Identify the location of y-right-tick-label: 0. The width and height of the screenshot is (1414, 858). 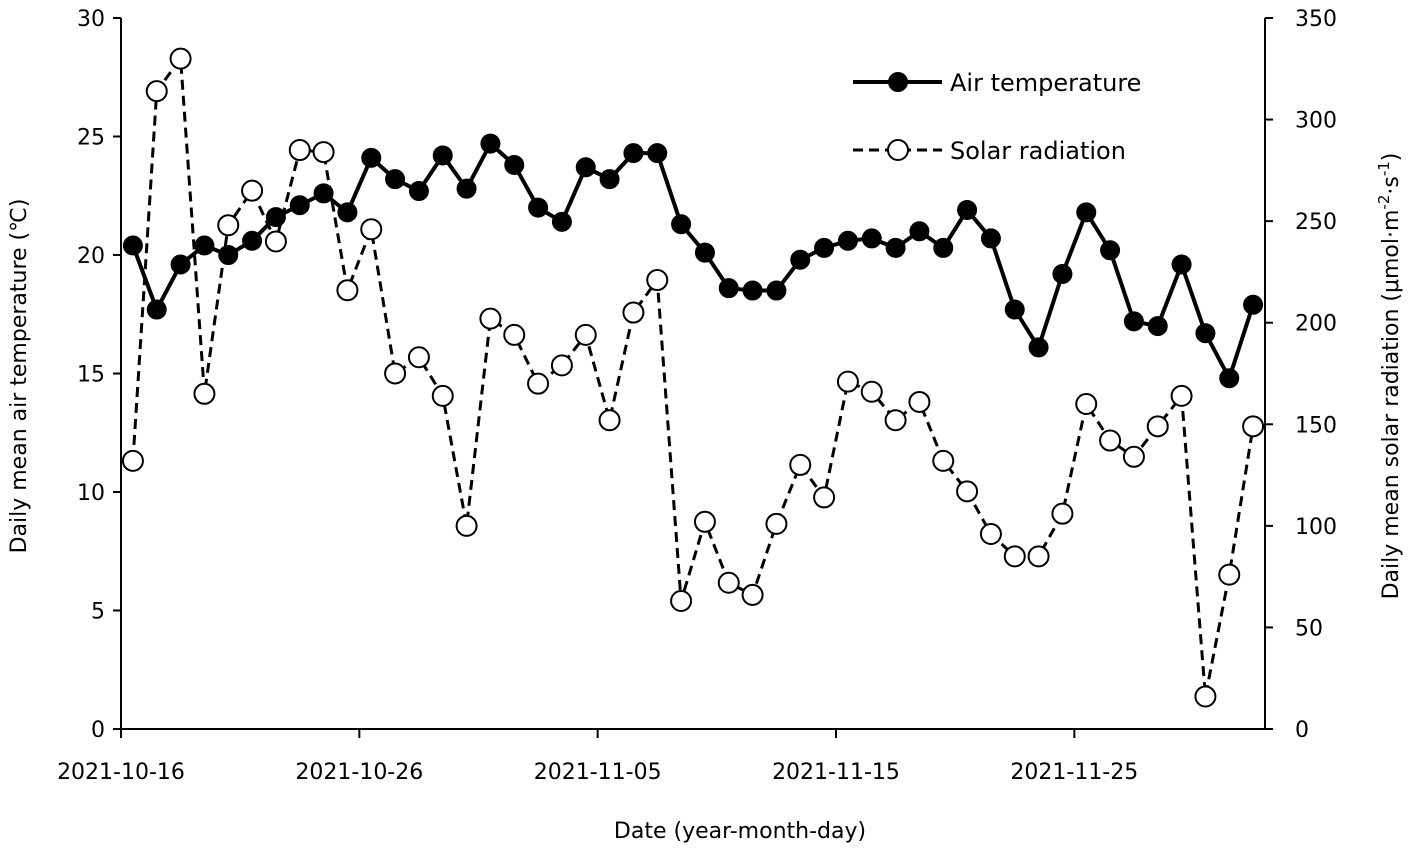
(1302, 730).